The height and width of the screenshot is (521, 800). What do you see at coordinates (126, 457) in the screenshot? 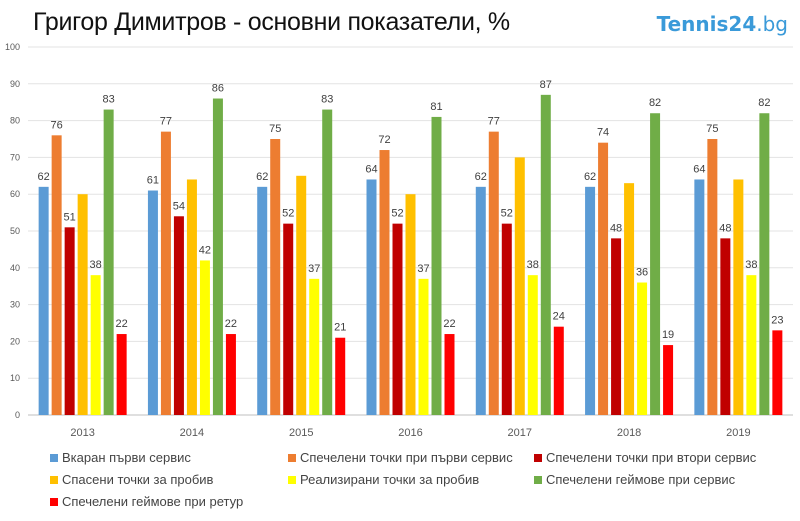
I see `legend-label: Вкаран първи сервис` at bounding box center [126, 457].